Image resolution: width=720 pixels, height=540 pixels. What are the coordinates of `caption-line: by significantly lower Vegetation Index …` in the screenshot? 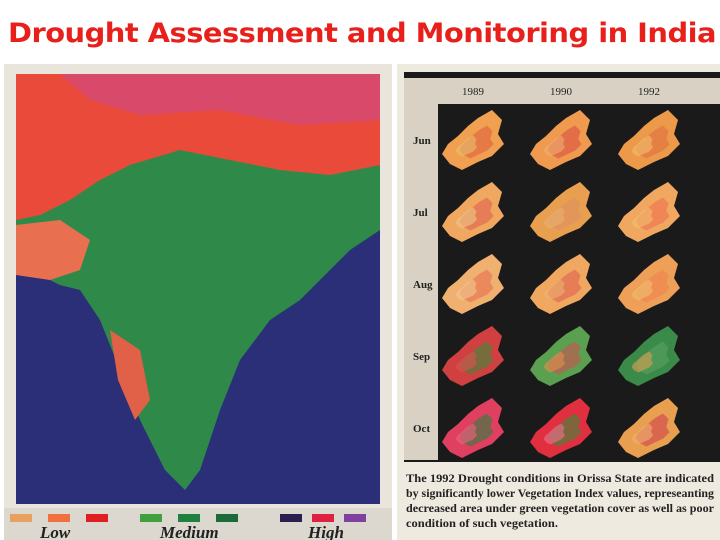 It's located at (560, 494).